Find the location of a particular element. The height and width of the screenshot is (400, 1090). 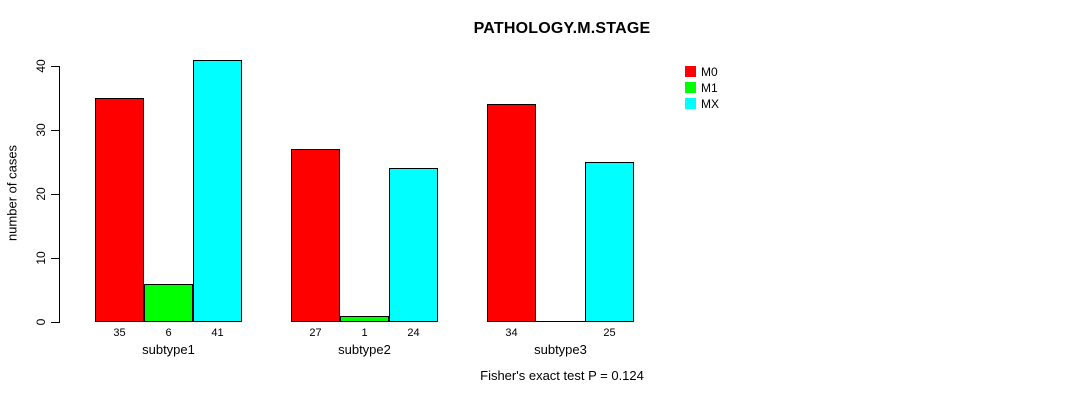

group-label-subtype2: subtype2 is located at coordinates (364, 349).